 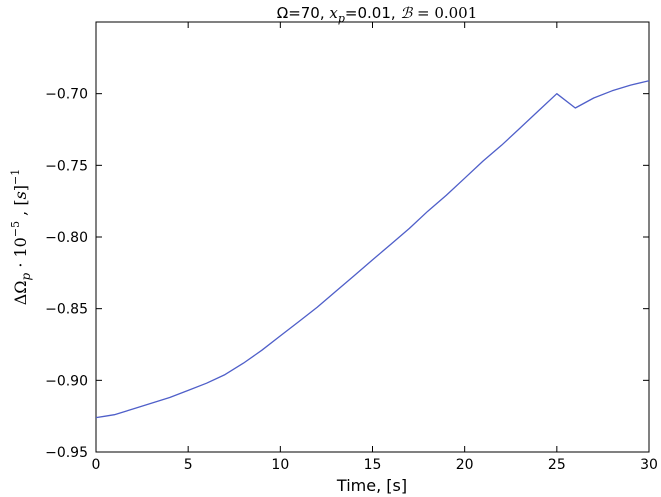 What do you see at coordinates (371, 485) in the screenshot?
I see `x-axis-title: Time, [s]` at bounding box center [371, 485].